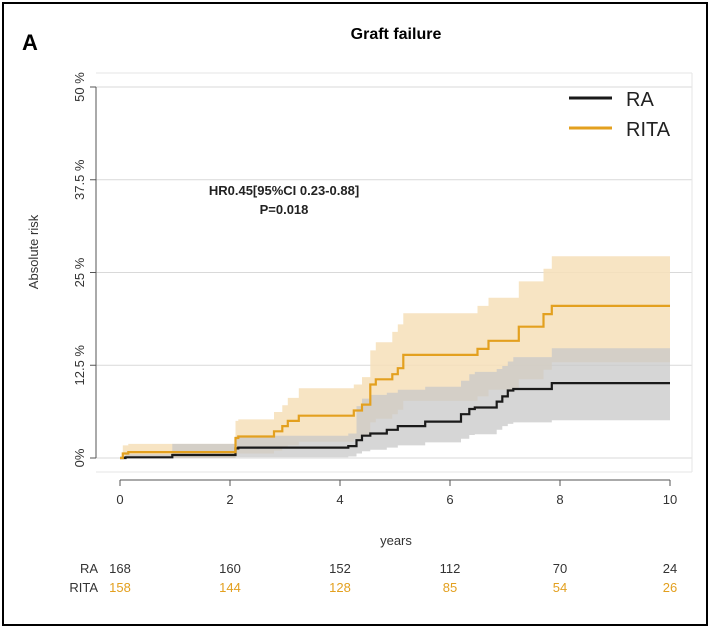  I want to click on p-value-annotation: P=0.018, so click(284, 209).